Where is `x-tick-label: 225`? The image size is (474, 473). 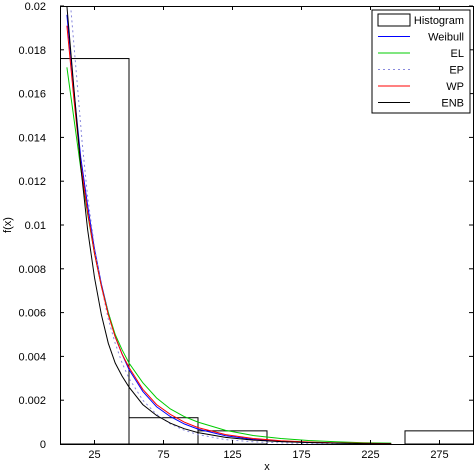 x-tick-label: 225 is located at coordinates (370, 455).